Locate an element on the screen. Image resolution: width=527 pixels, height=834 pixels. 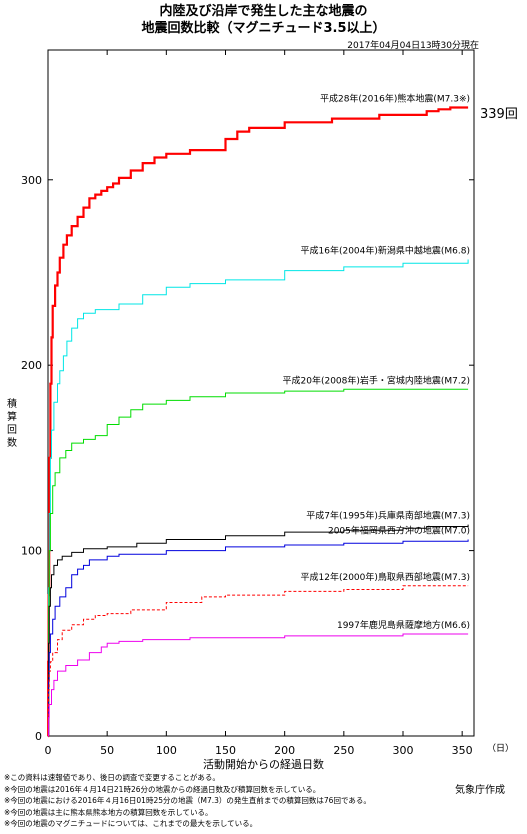
footnote: ※今回の地震は主に熊本県熊本地方の積算回数を示している。 is located at coordinates (108, 812).